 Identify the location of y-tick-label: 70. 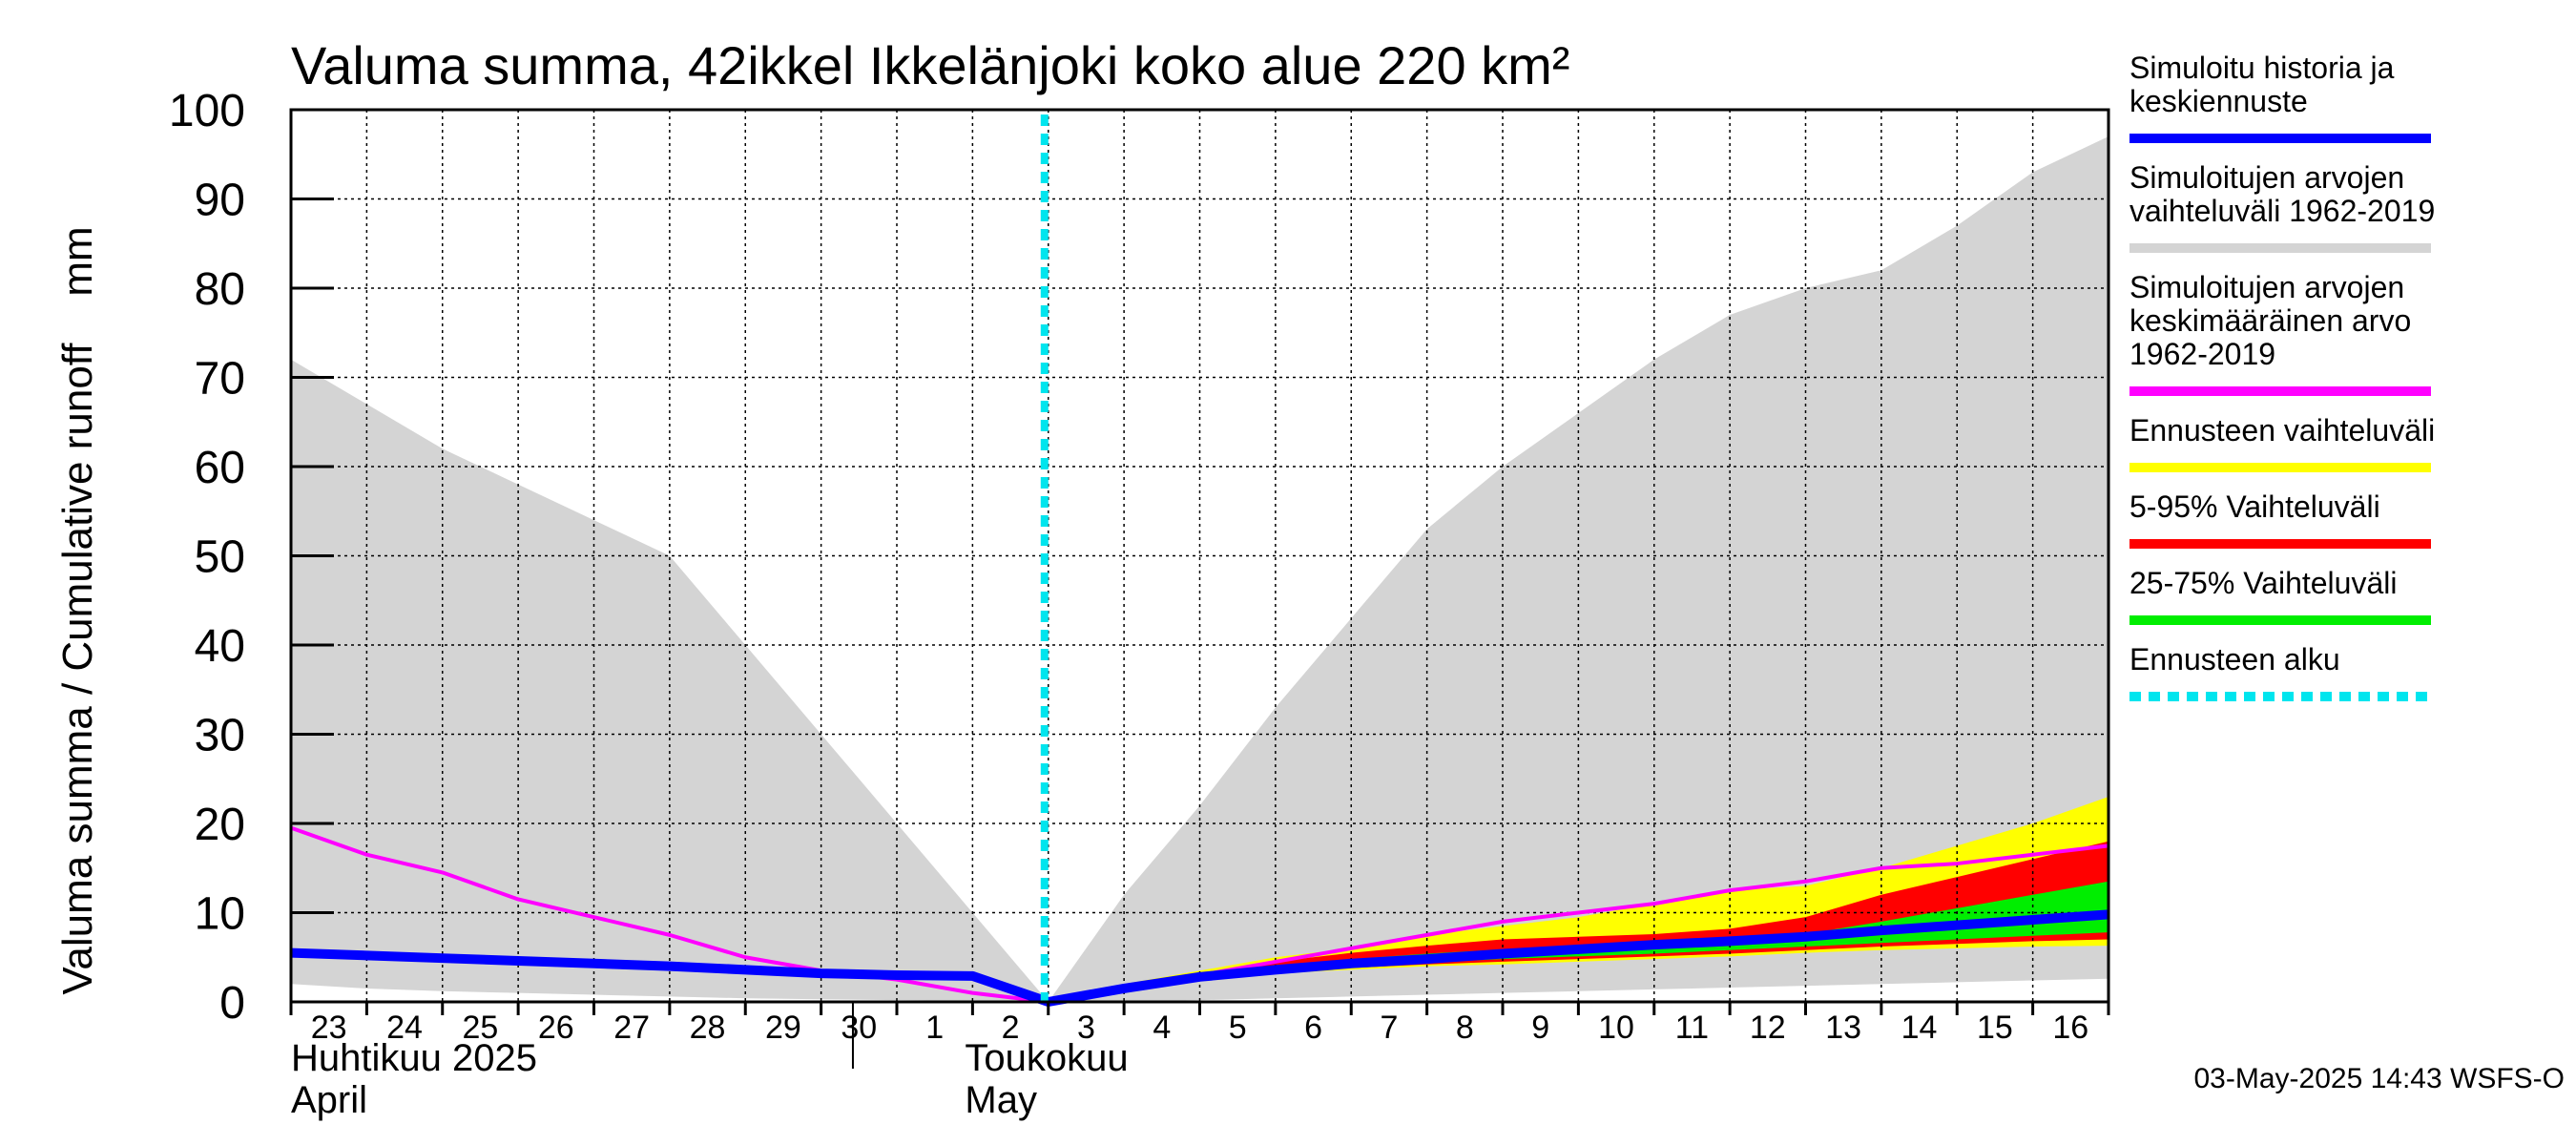
(220, 379).